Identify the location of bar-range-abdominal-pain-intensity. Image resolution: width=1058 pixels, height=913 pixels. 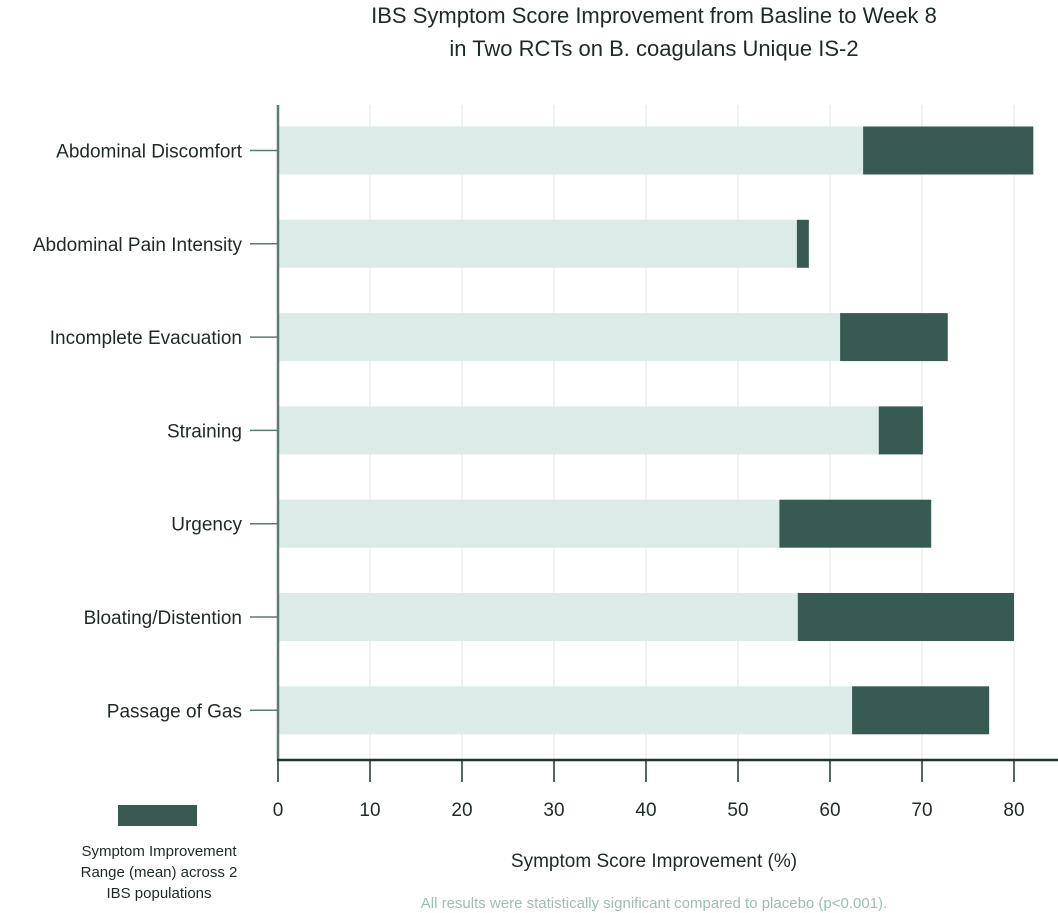
(802, 243).